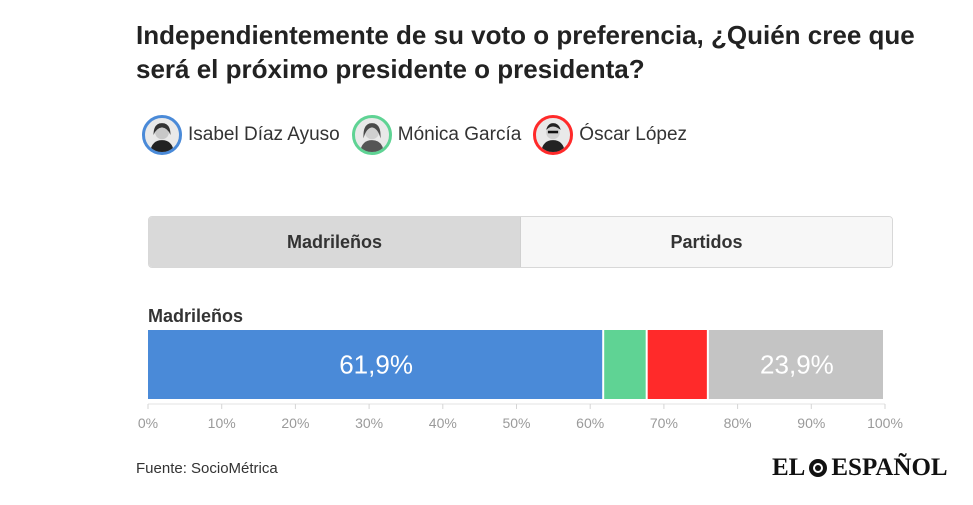 The width and height of the screenshot is (973, 505). What do you see at coordinates (295, 423) in the screenshot?
I see `x-tick-label: 20%` at bounding box center [295, 423].